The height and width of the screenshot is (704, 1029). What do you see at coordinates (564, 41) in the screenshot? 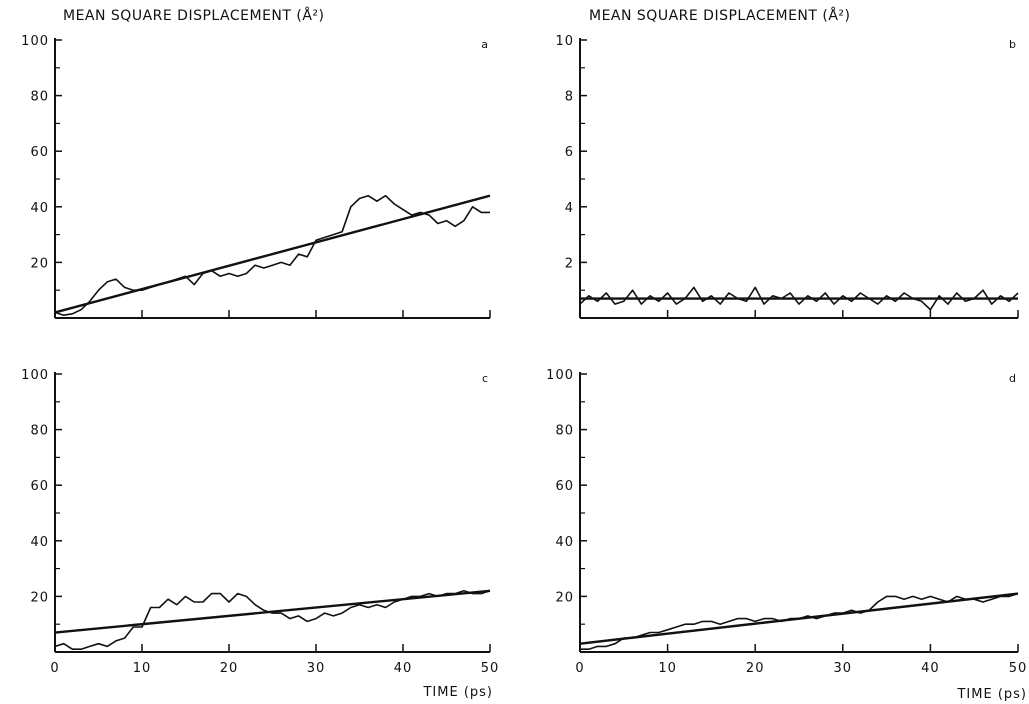
I see `y-tick-label-b-10: 10` at bounding box center [564, 41].